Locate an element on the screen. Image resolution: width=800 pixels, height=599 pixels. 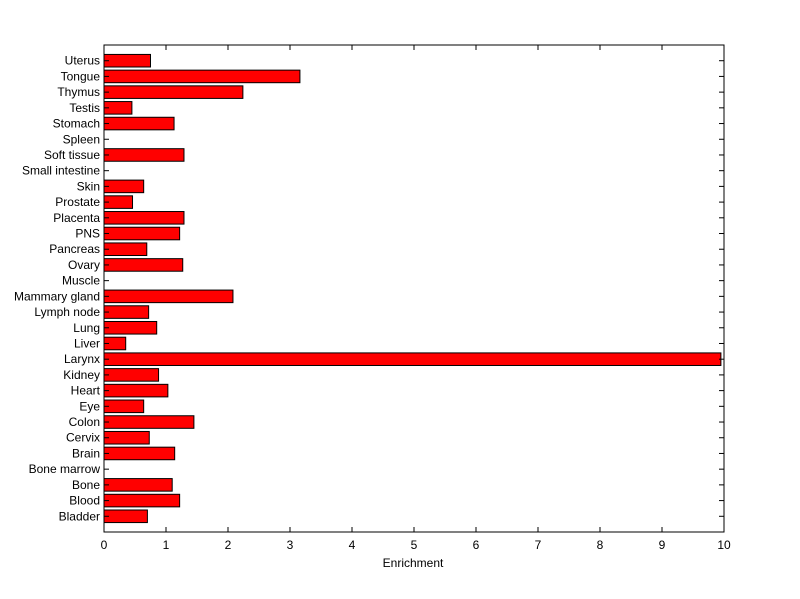
y-tick-label: Tongue is located at coordinates (81, 76).